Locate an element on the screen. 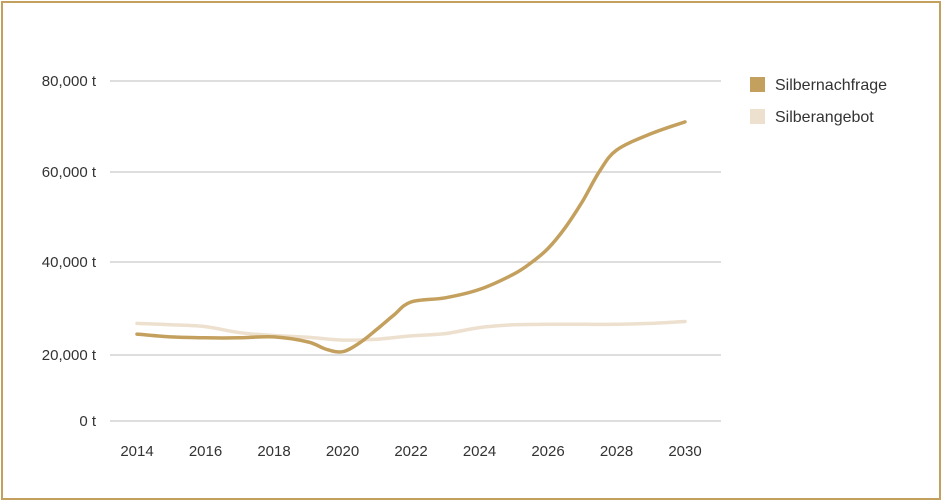 The image size is (942, 501). y-tick-label: 80,000 t is located at coordinates (69, 81).